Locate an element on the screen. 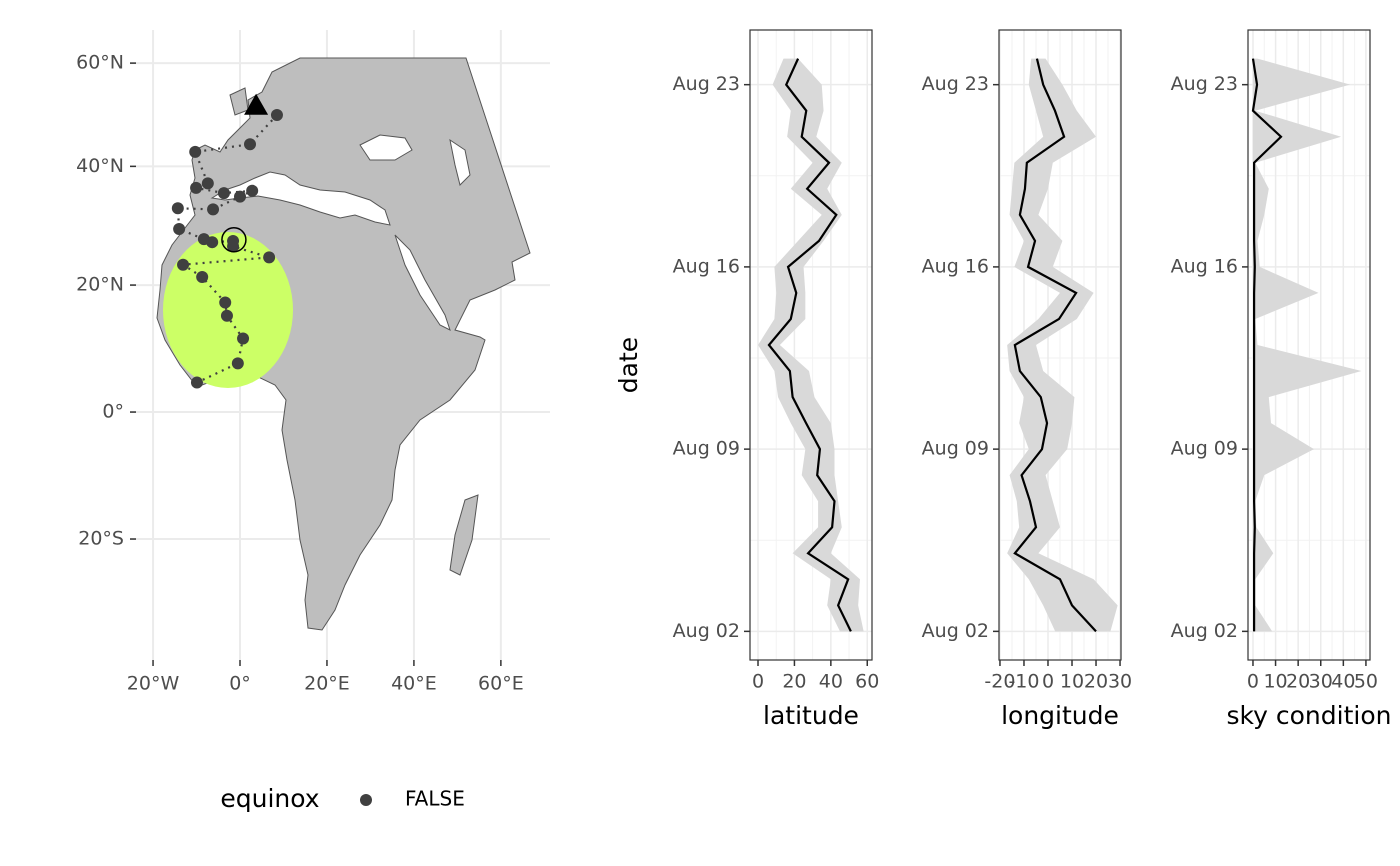  circle-marker is located at coordinates (234, 240).